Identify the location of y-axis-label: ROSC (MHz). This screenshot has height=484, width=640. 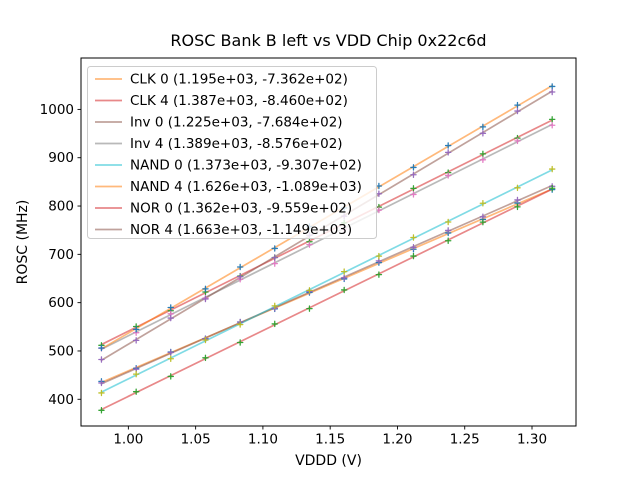
(23, 242).